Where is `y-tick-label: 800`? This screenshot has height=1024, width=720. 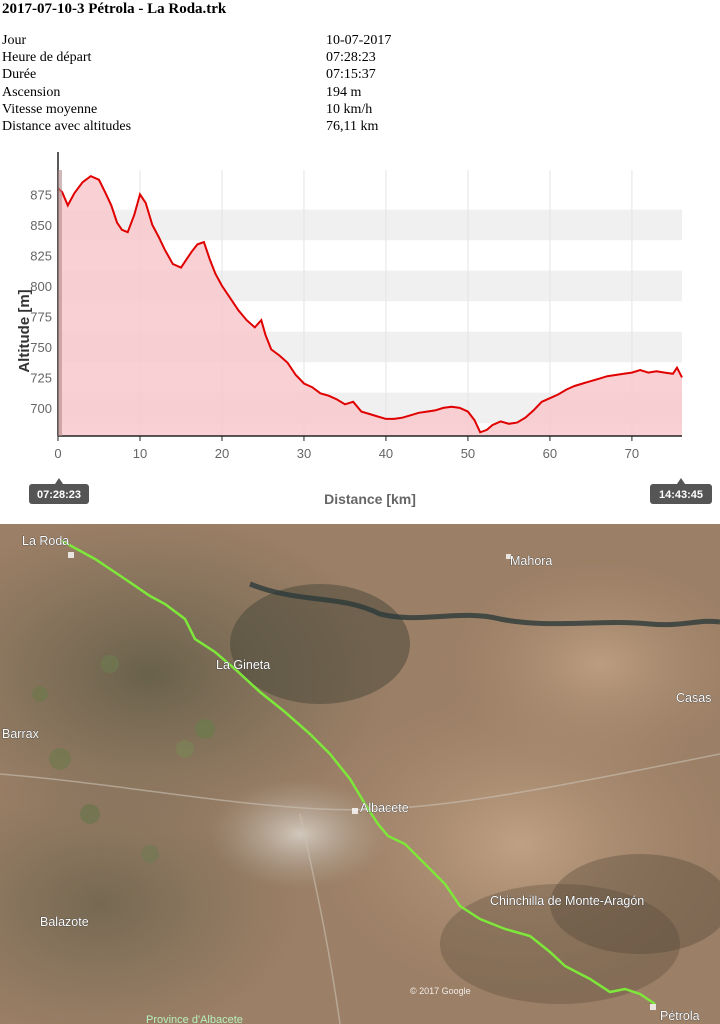
y-tick-label: 800 is located at coordinates (41, 286).